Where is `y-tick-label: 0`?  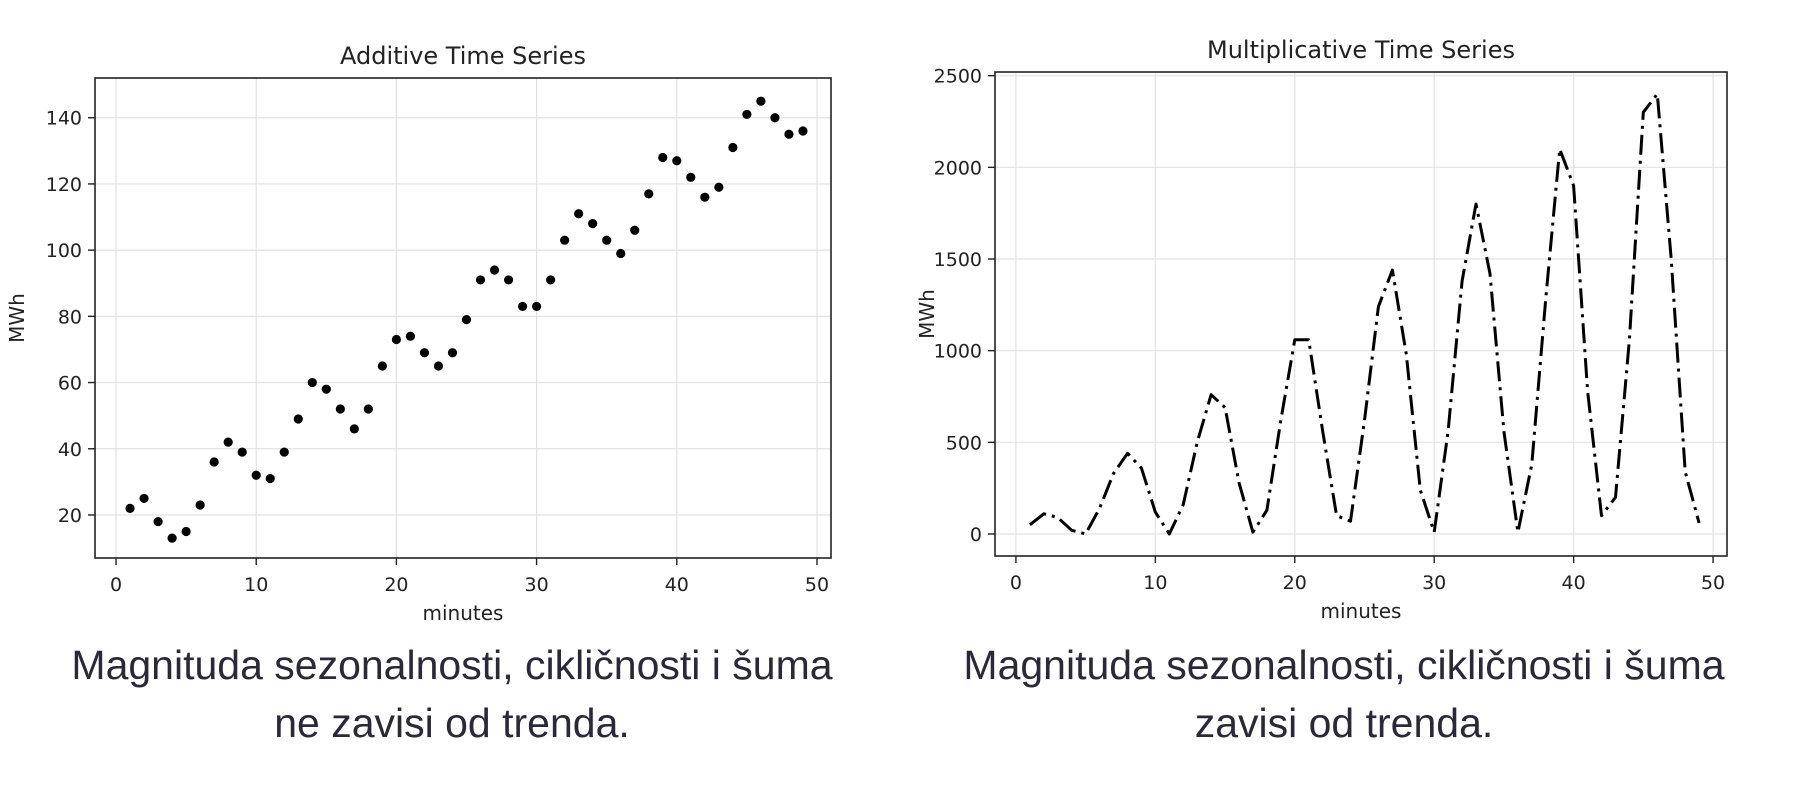
y-tick-label: 0 is located at coordinates (976, 535).